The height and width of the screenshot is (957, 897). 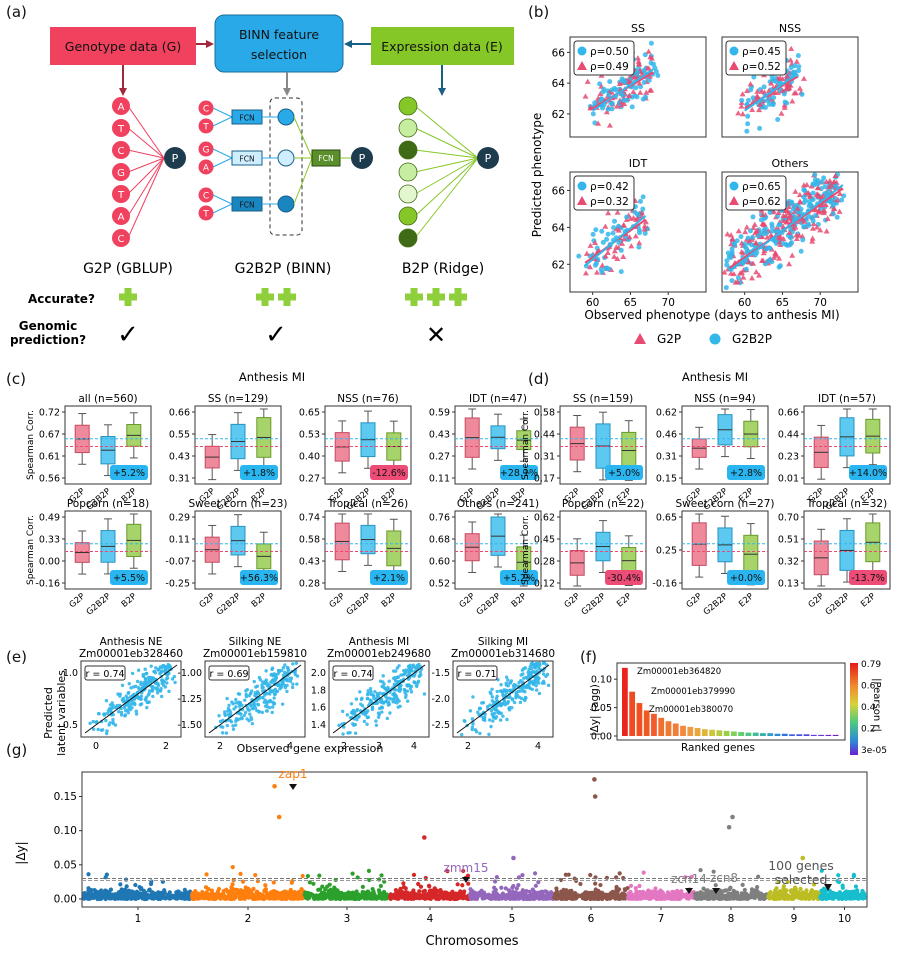 I want to click on accurate-plus-icon, so click(x=287, y=297).